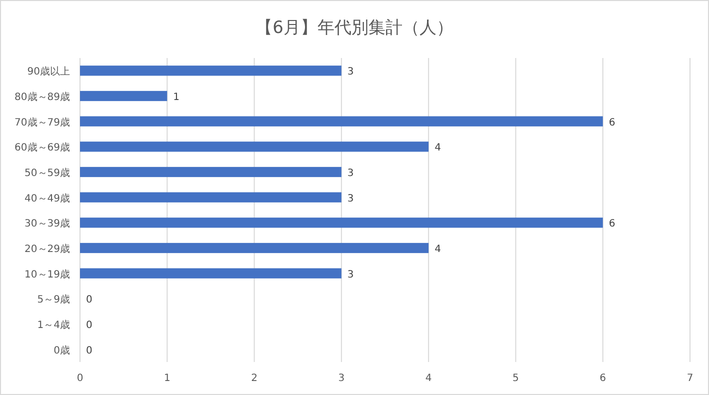 This screenshot has width=709, height=395. Describe the element at coordinates (355, 28) in the screenshot. I see `chart-title: 【6月】年代別集計（人）` at that location.